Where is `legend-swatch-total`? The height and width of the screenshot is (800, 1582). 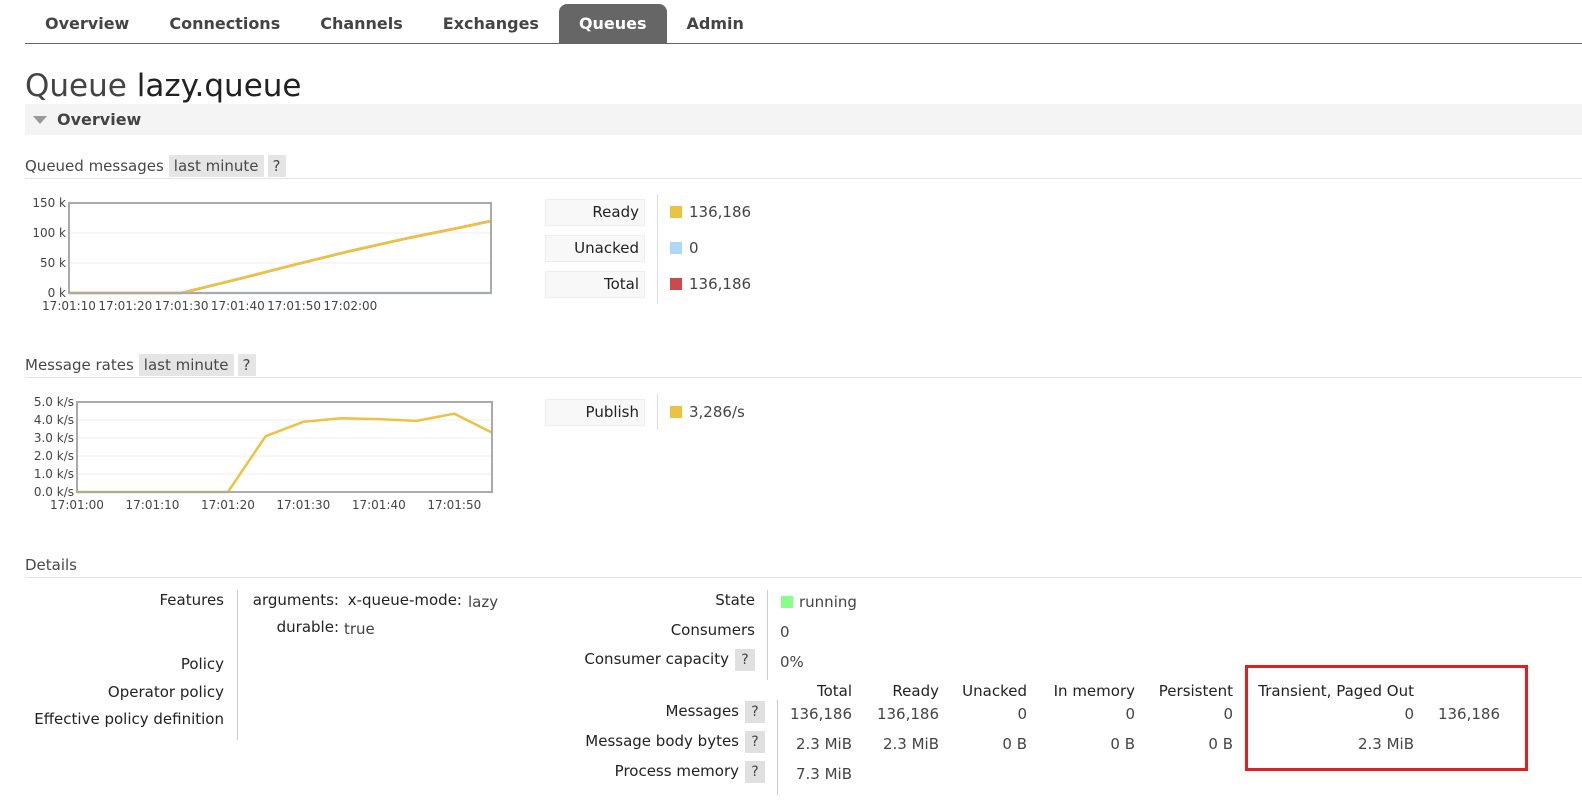
legend-swatch-total is located at coordinates (676, 284).